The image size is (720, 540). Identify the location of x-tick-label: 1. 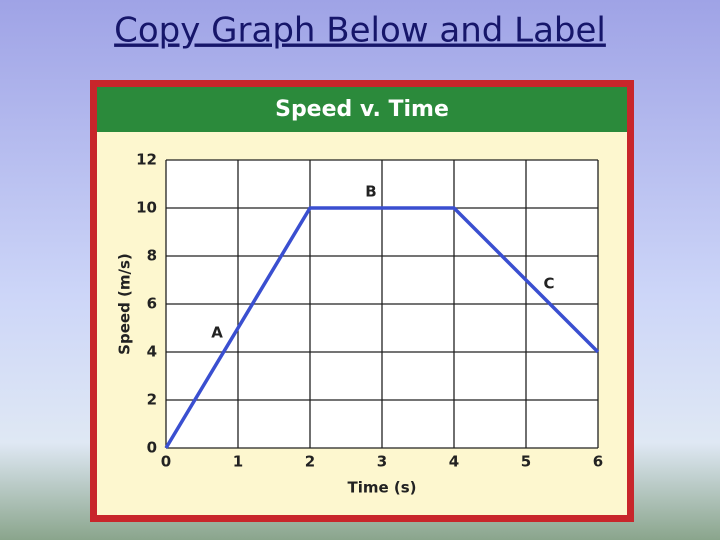
(238, 462).